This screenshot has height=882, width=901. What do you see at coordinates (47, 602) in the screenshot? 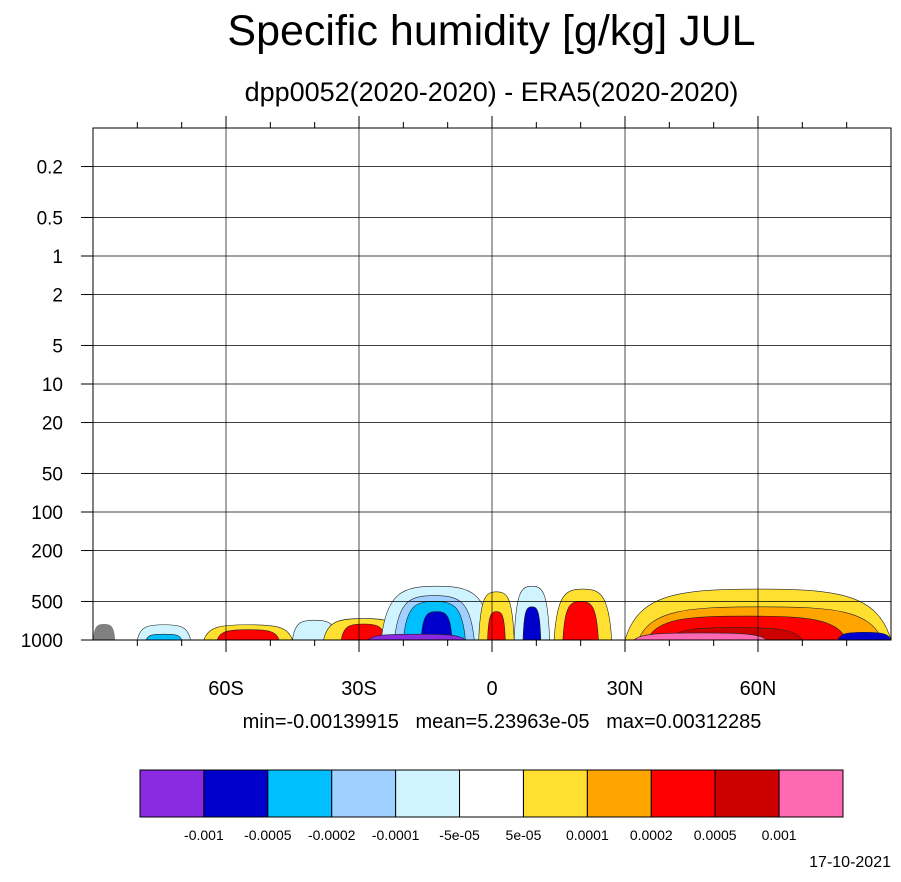
I see `y-tick-label: 500` at bounding box center [47, 602].